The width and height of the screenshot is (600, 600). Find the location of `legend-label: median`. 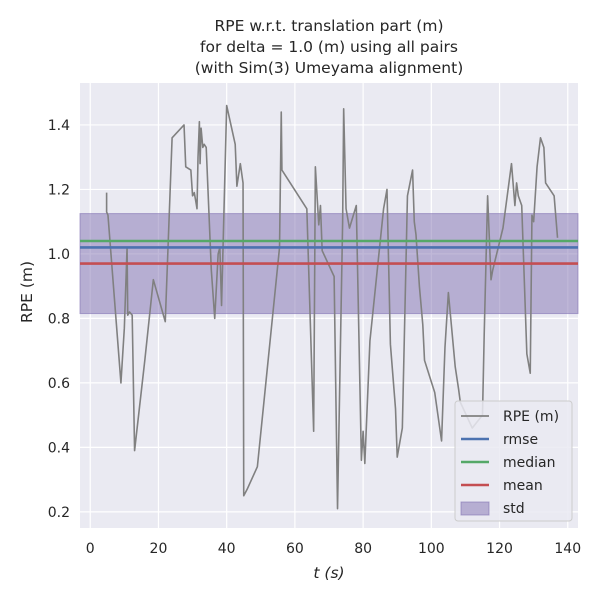

legend-label: median is located at coordinates (529, 463).